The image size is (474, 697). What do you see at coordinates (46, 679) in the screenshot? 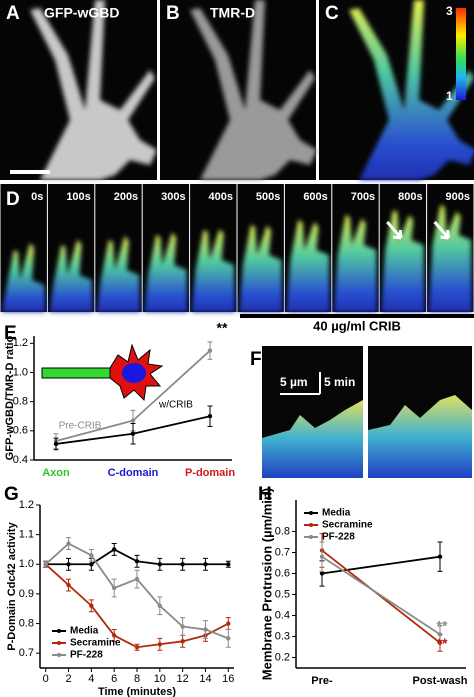
I see `x-tick-label: 0` at bounding box center [46, 679].